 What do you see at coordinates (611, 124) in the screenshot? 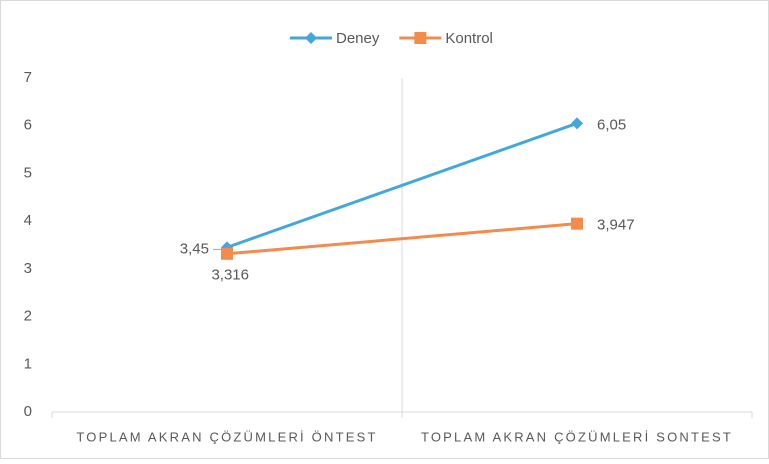
I see `data-label: 6,05` at bounding box center [611, 124].